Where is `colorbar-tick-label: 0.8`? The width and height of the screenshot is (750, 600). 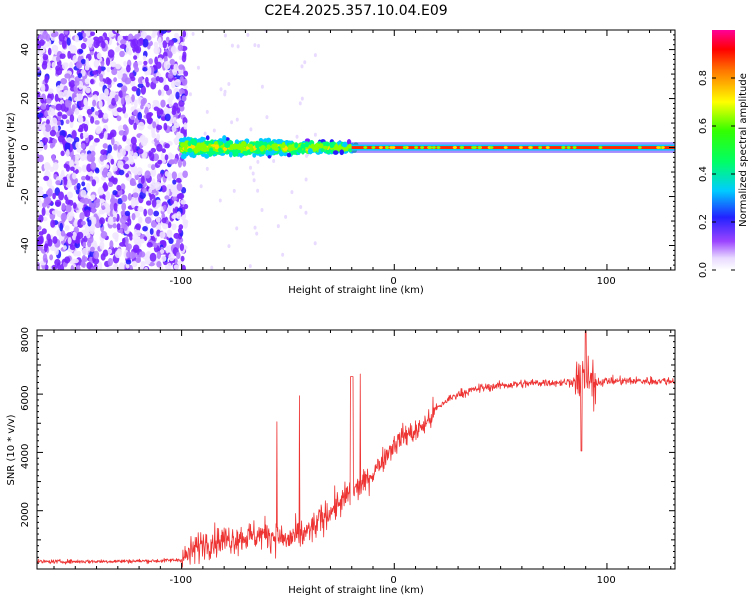
colorbar-tick-label: 0.8 is located at coordinates (703, 78).